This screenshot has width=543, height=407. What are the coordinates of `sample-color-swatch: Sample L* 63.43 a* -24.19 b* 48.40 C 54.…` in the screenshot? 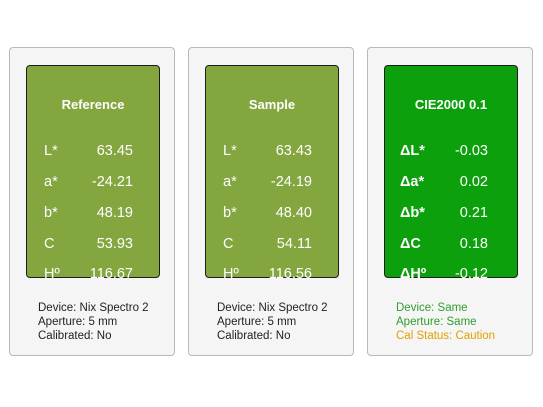 It's located at (272, 173).